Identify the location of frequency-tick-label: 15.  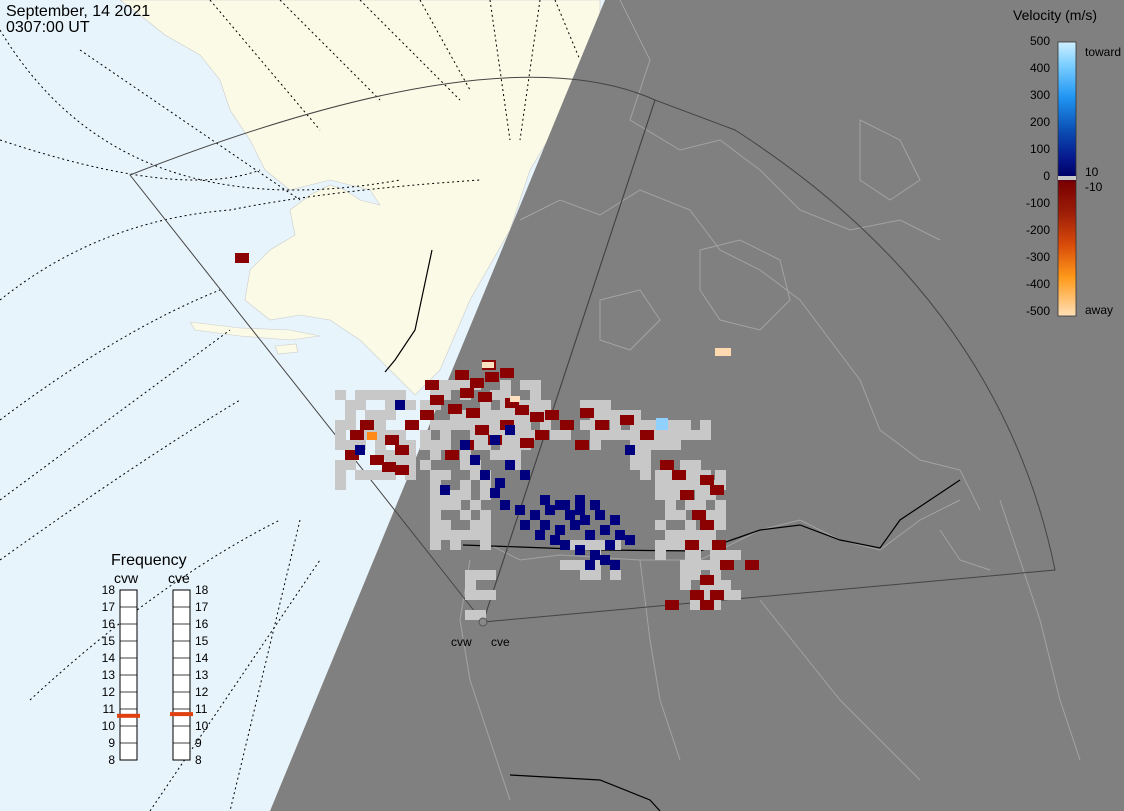
(109, 641).